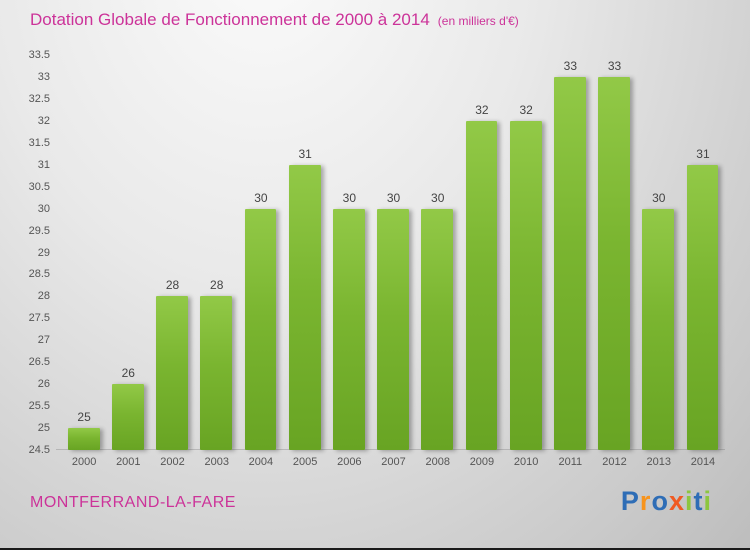  Describe the element at coordinates (84, 462) in the screenshot. I see `x-axis-year-label: 2000` at that location.